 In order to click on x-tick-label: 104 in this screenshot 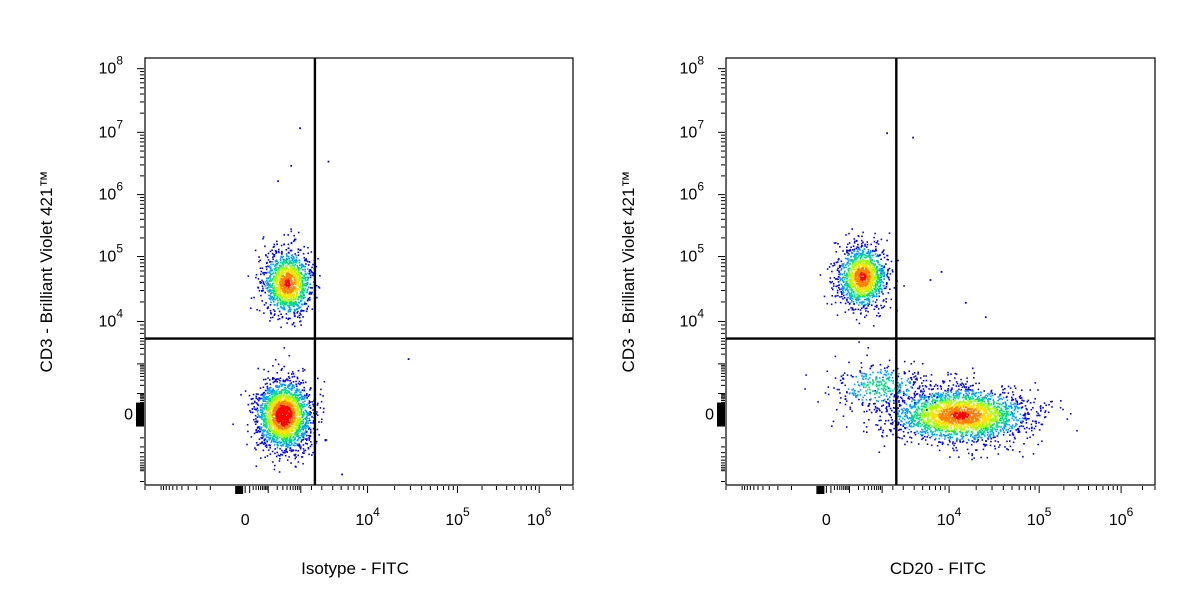, I will do `click(367, 517)`.